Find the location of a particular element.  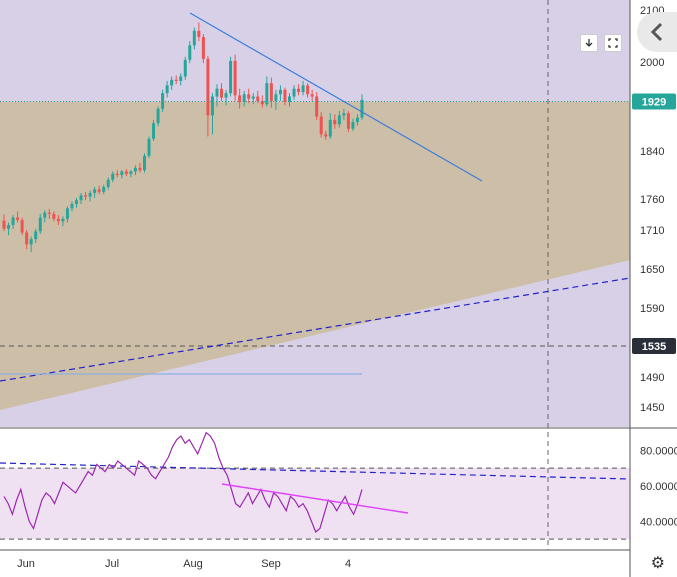

price-tick-label: 1450 is located at coordinates (652, 408).